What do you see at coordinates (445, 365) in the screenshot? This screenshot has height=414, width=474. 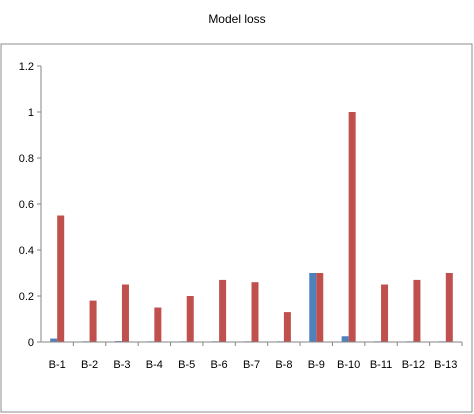 I see `x-tick-label: B-13` at bounding box center [445, 365].